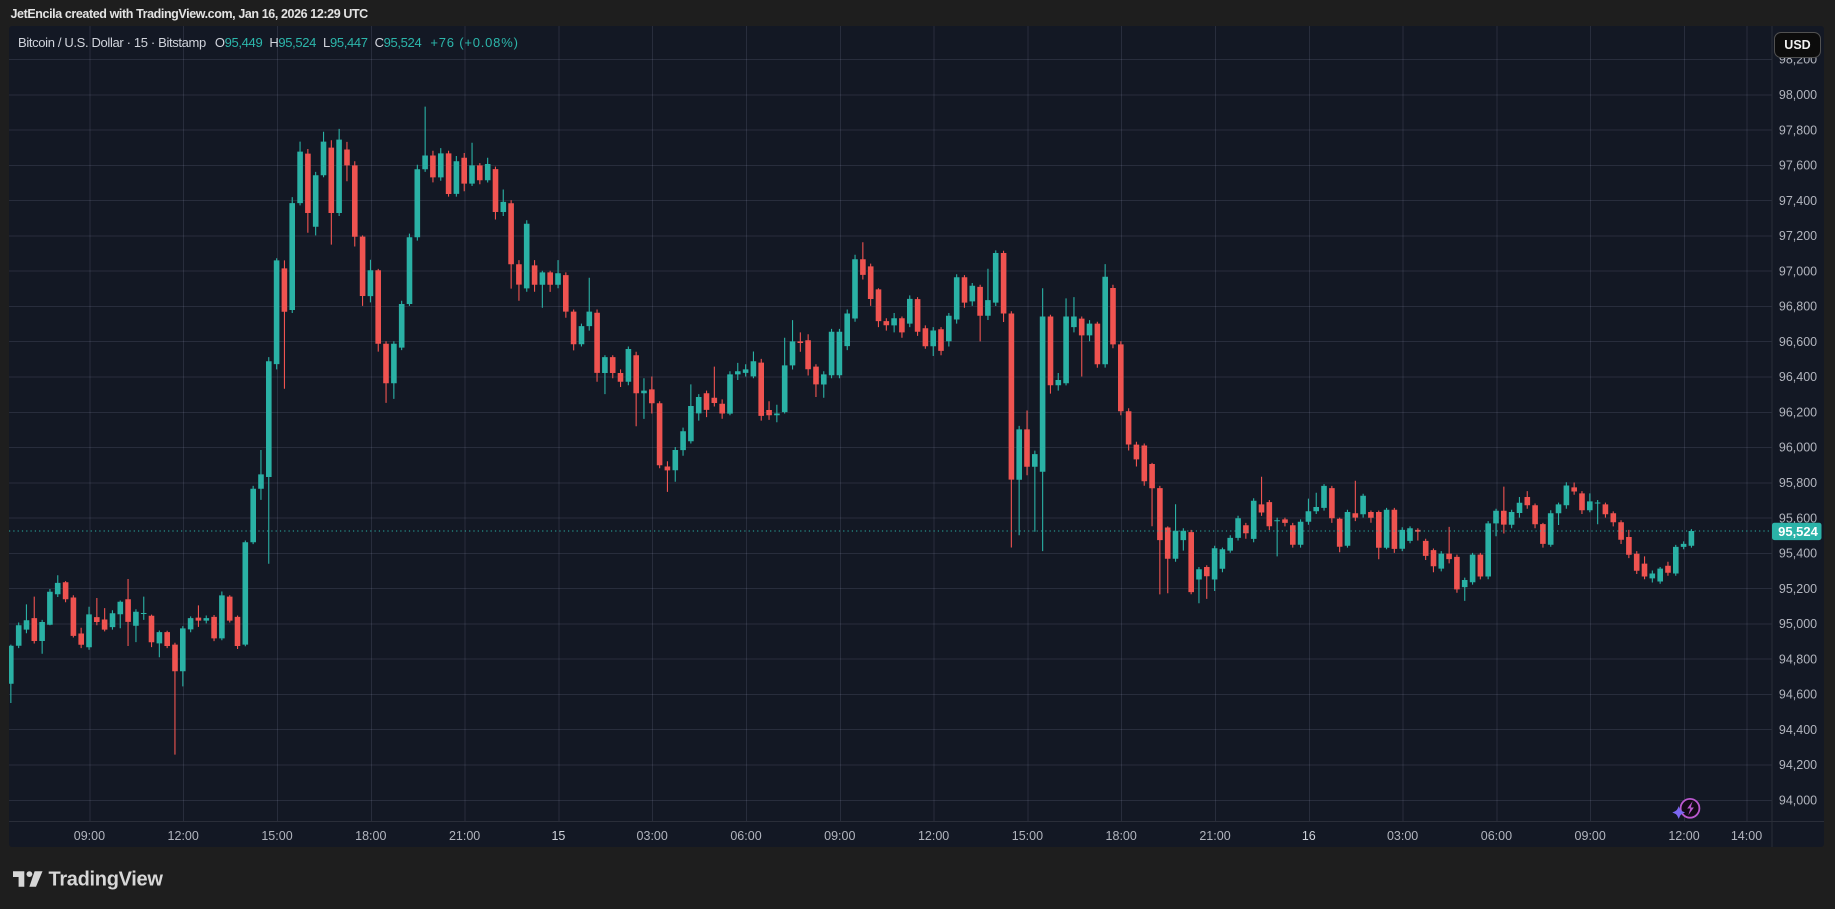 This screenshot has height=909, width=1835. Describe the element at coordinates (106, 879) in the screenshot. I see `svg-text: TradingView` at that location.